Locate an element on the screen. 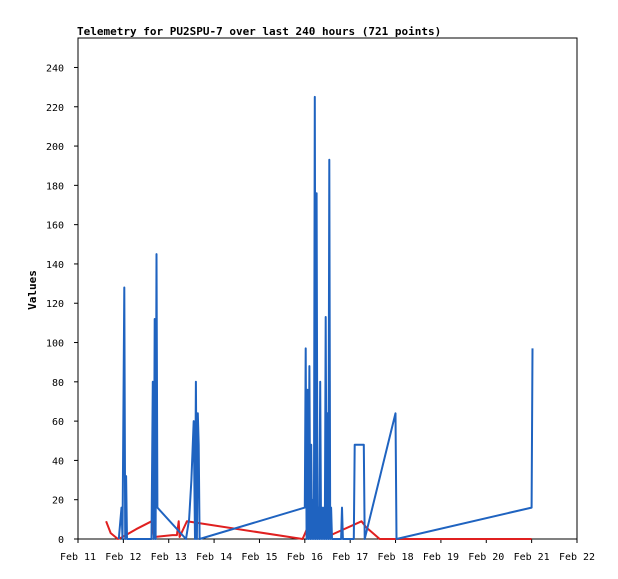 This screenshot has width=618, height=579. x-tick-label: Feb 19 is located at coordinates (441, 557).